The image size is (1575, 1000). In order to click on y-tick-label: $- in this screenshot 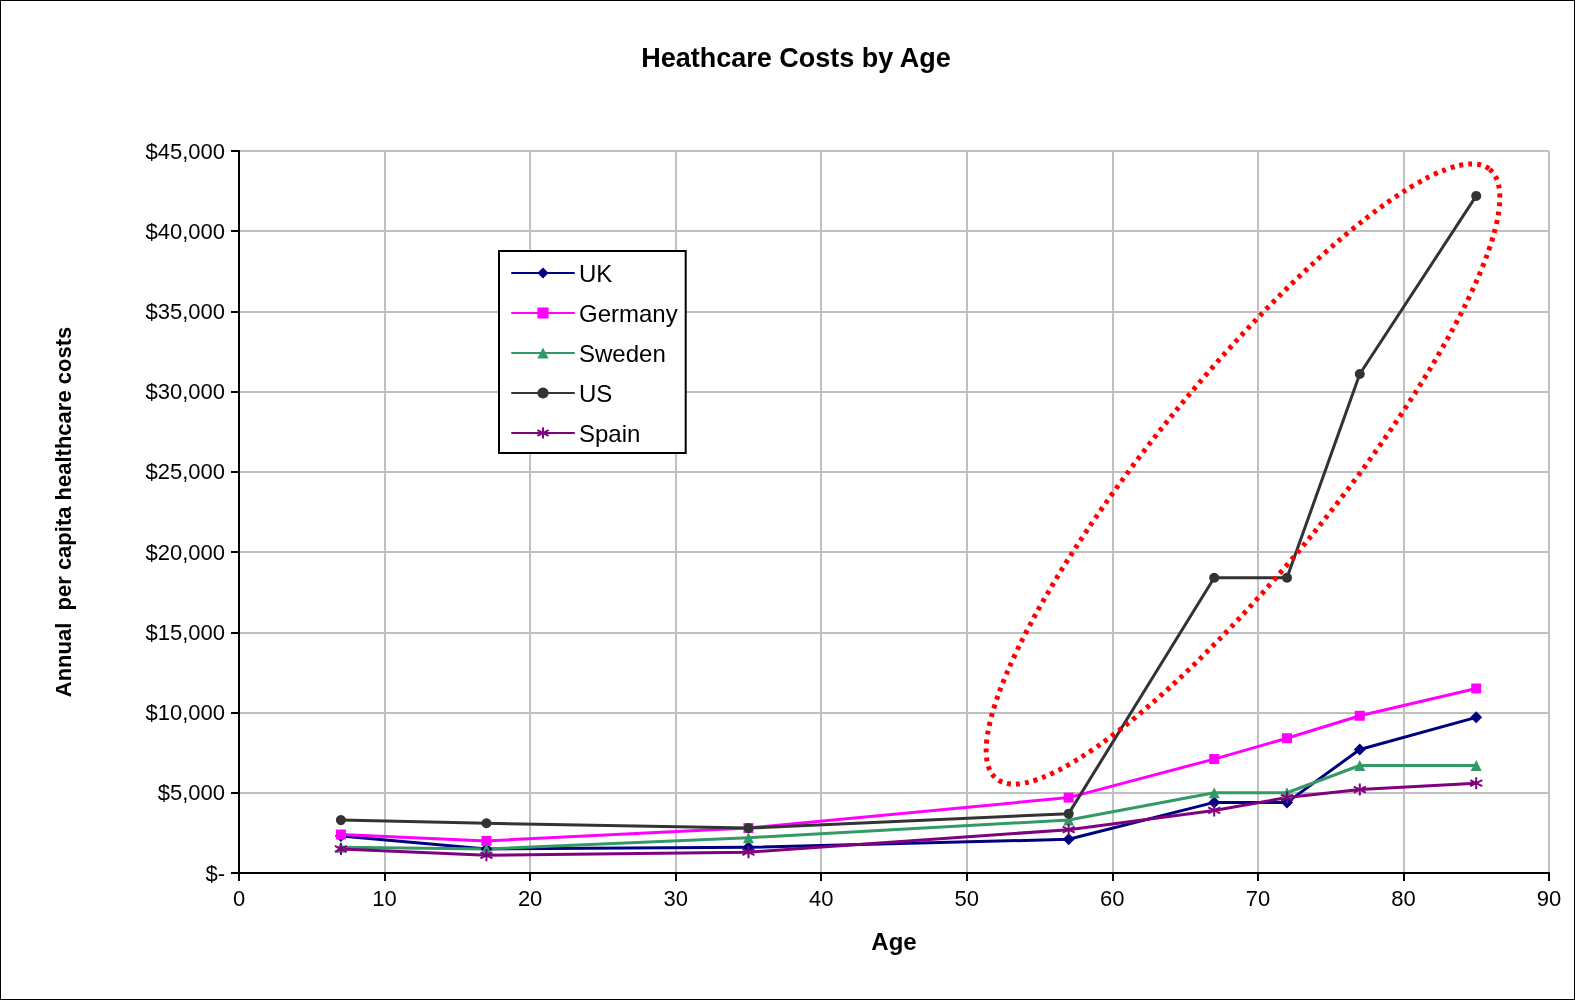, I will do `click(215, 873)`.